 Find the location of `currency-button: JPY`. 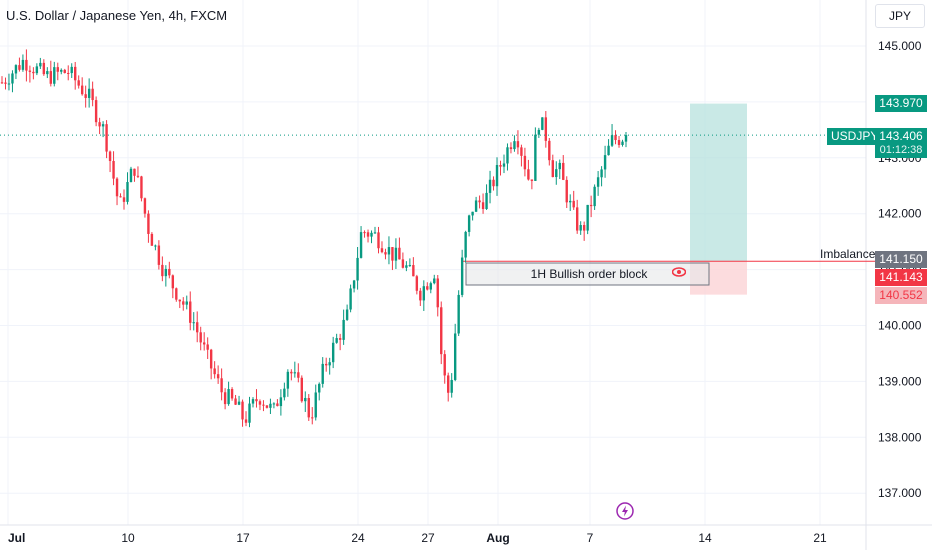

currency-button: JPY is located at coordinates (900, 16).